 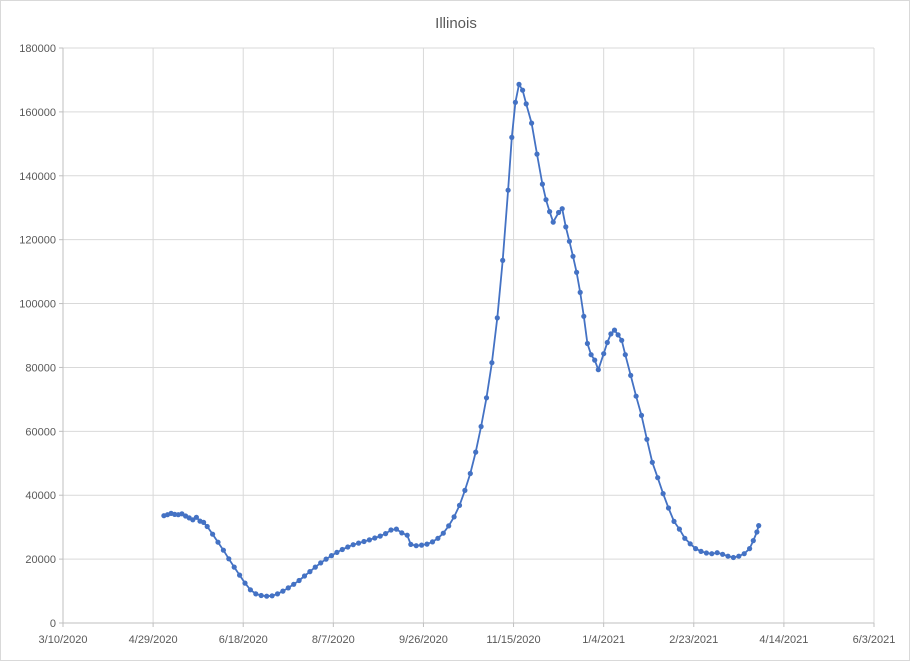 I want to click on x-tick-label: 8/7/2020, so click(x=333, y=640).